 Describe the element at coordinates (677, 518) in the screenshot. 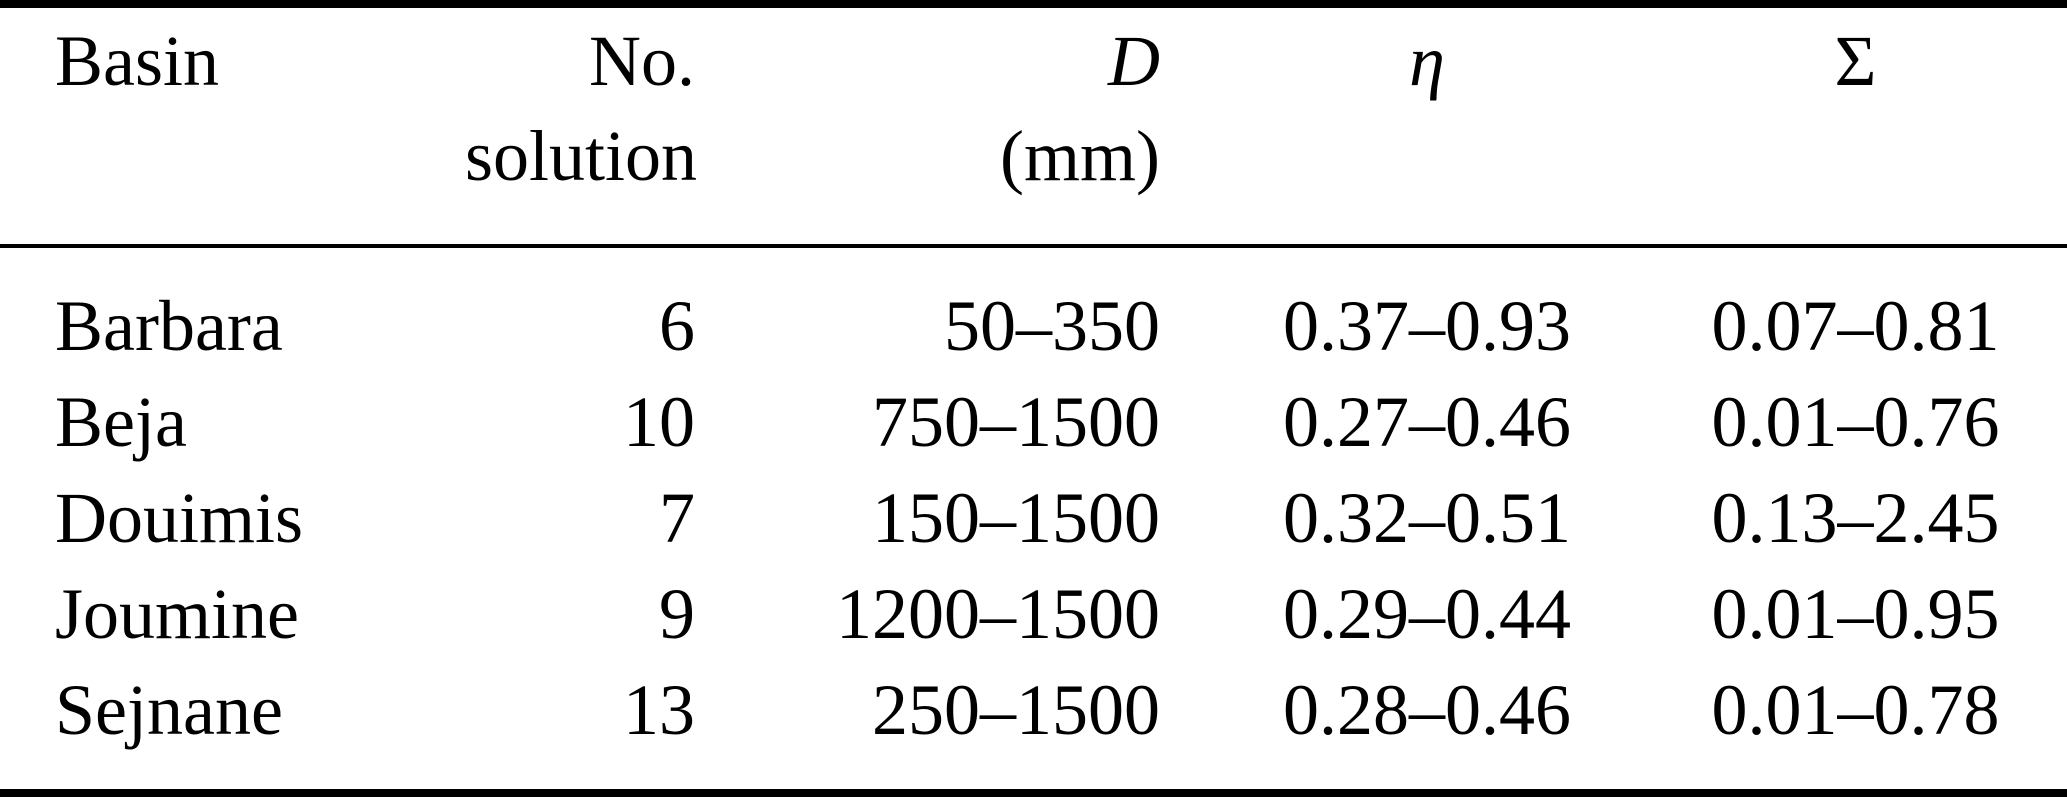

I see `cell-no-solution: 7` at that location.